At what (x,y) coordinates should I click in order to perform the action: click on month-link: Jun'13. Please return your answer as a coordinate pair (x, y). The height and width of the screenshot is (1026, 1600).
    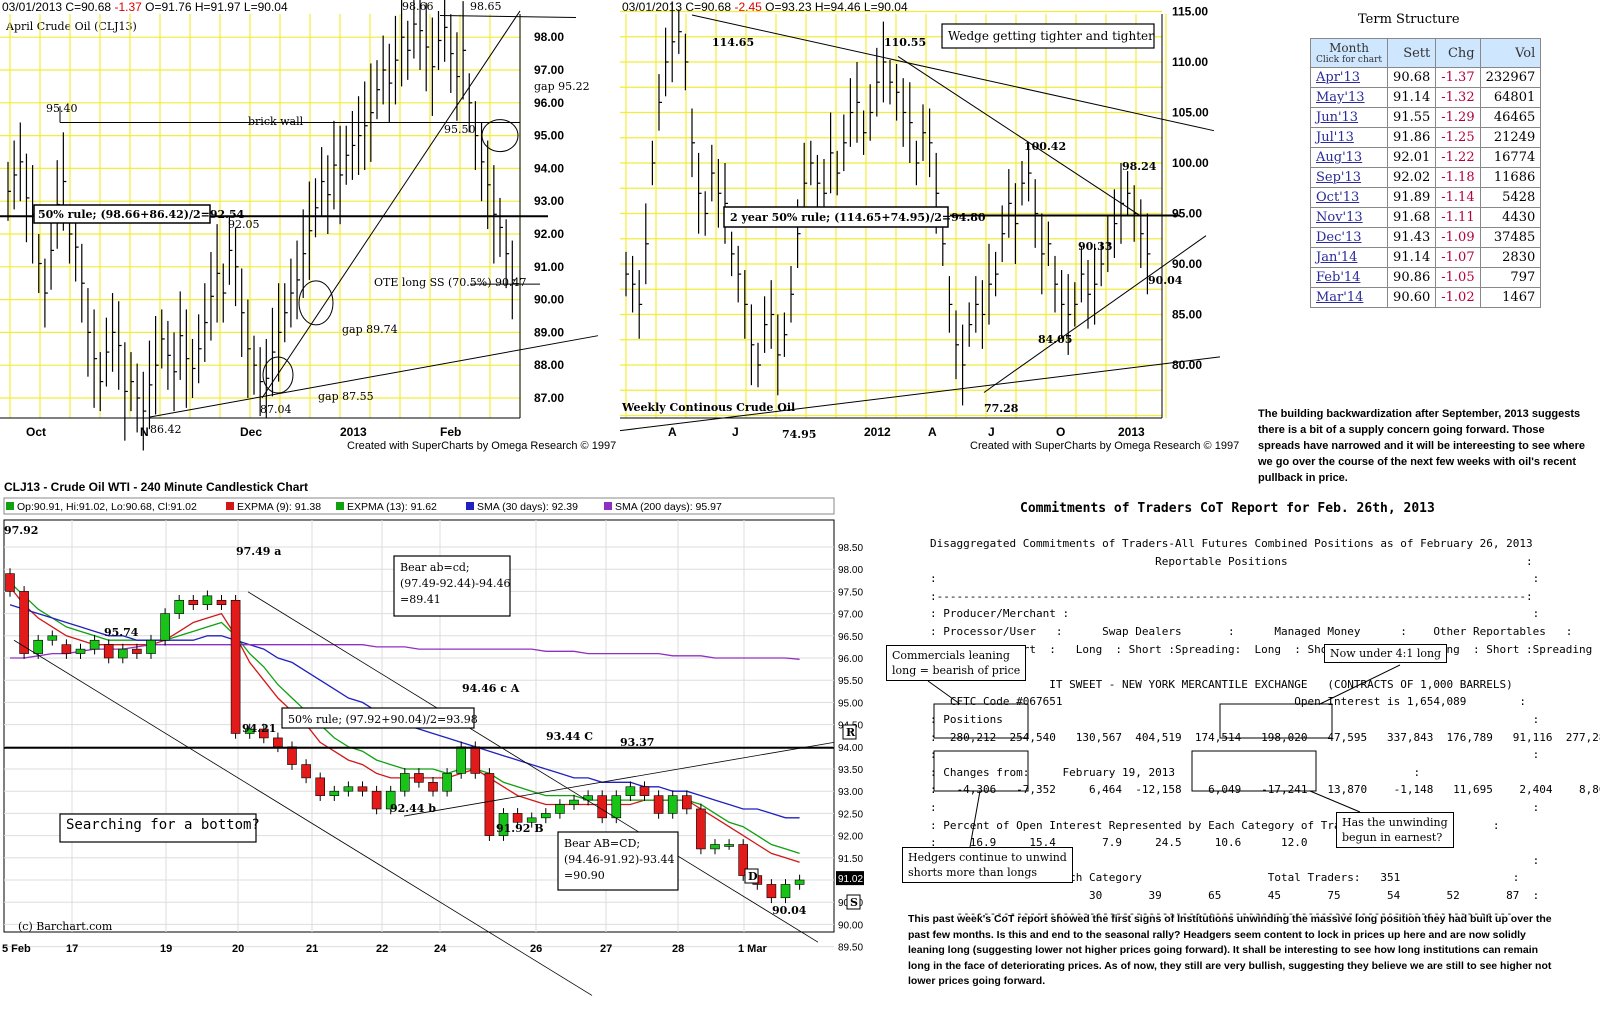
    Looking at the image, I should click on (1349, 117).